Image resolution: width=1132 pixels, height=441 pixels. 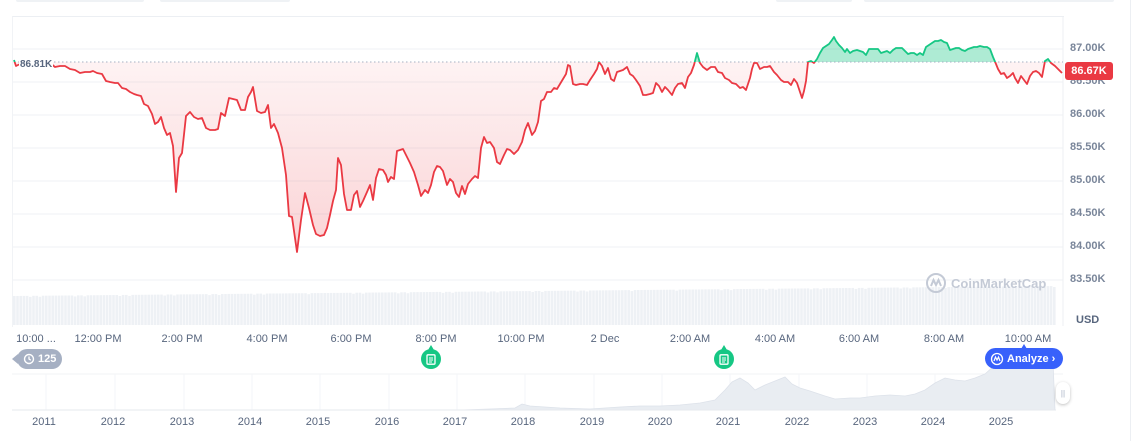 I want to click on overview-year-label: 2020, so click(x=660, y=422).